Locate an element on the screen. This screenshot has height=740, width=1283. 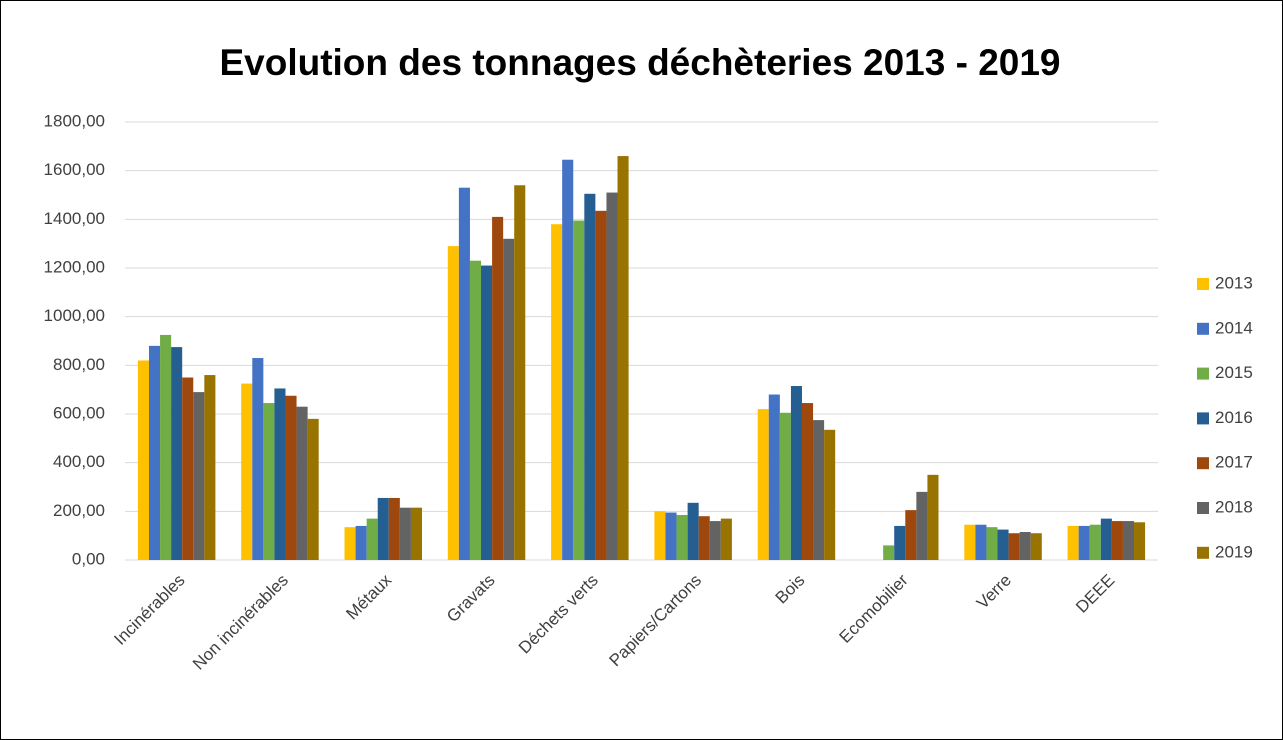
legend-label: 2019 is located at coordinates (1234, 551).